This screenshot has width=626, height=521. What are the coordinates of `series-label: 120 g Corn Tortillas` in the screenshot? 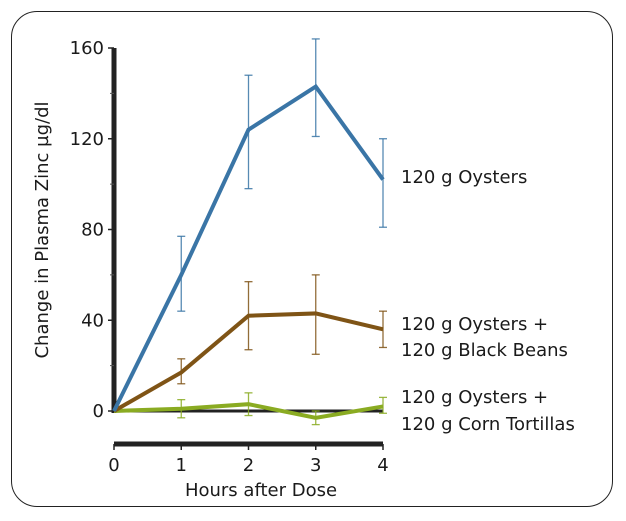 It's located at (488, 424).